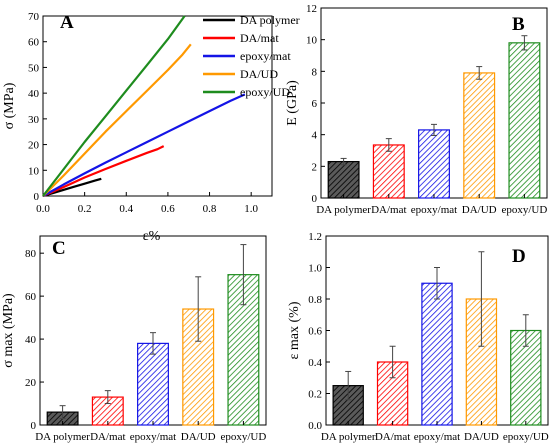 The image size is (550, 447). Describe the element at coordinates (343, 179) in the screenshot. I see `bar-da-polymer` at that location.